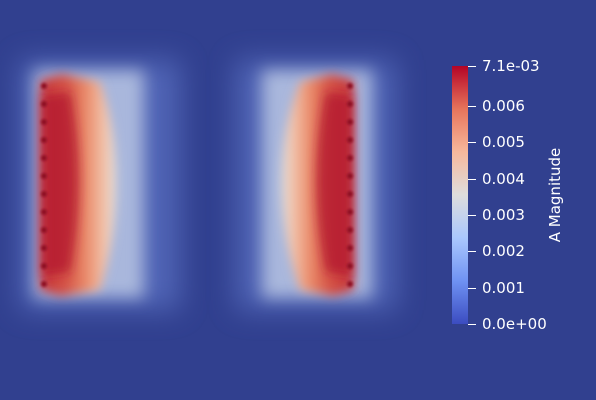 Image resolution: width=596 pixels, height=400 pixels. Describe the element at coordinates (503, 215) in the screenshot. I see `colorbar-tick-label: 0.003` at that location.